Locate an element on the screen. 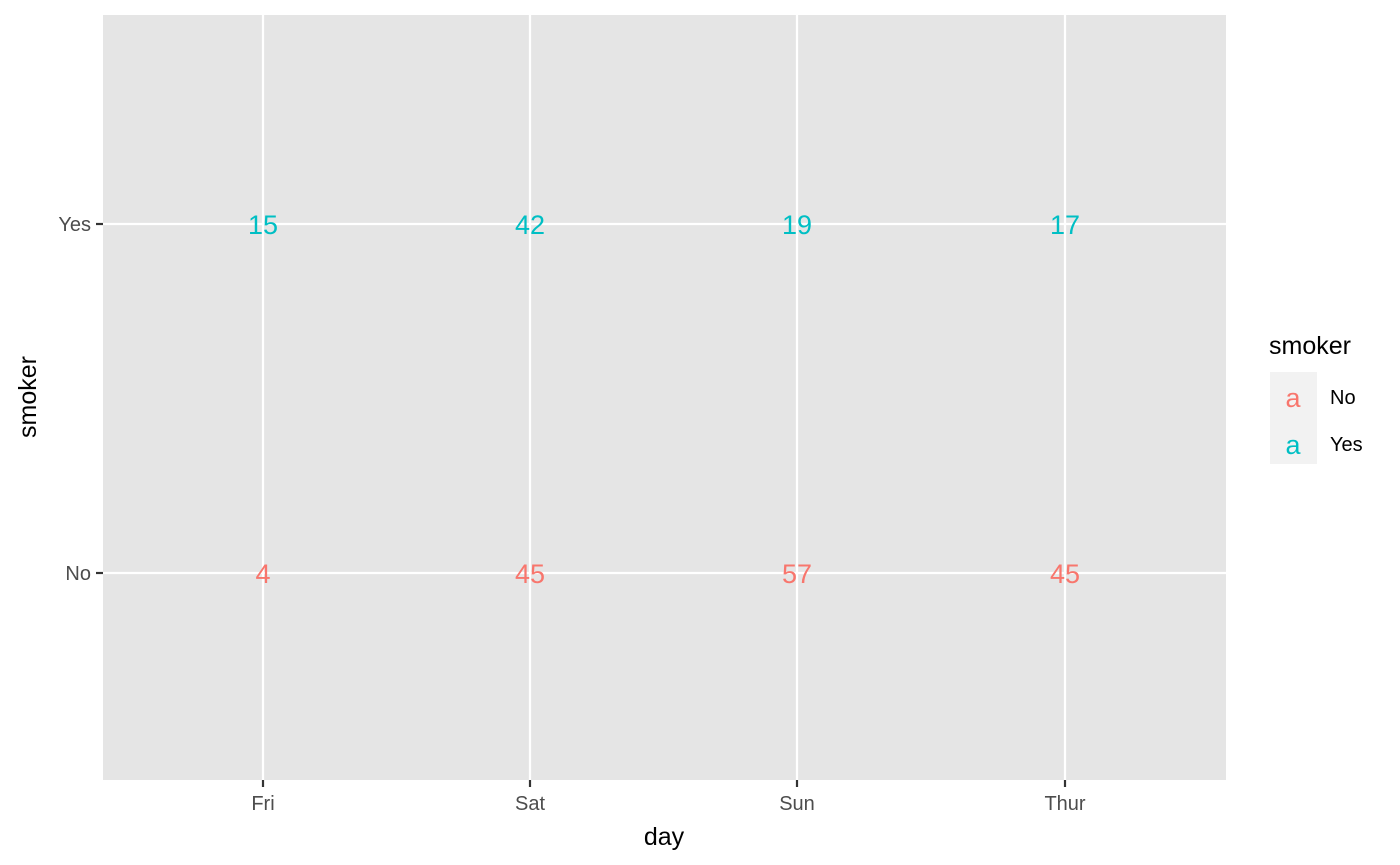  legend-key-yes: a is located at coordinates (1293, 445).